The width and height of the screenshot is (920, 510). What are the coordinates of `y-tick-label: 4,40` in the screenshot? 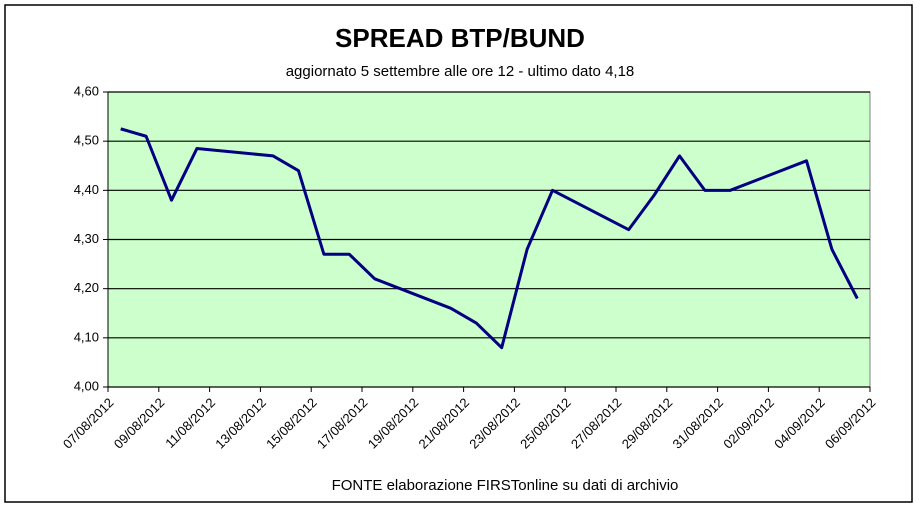 It's located at (86, 189).